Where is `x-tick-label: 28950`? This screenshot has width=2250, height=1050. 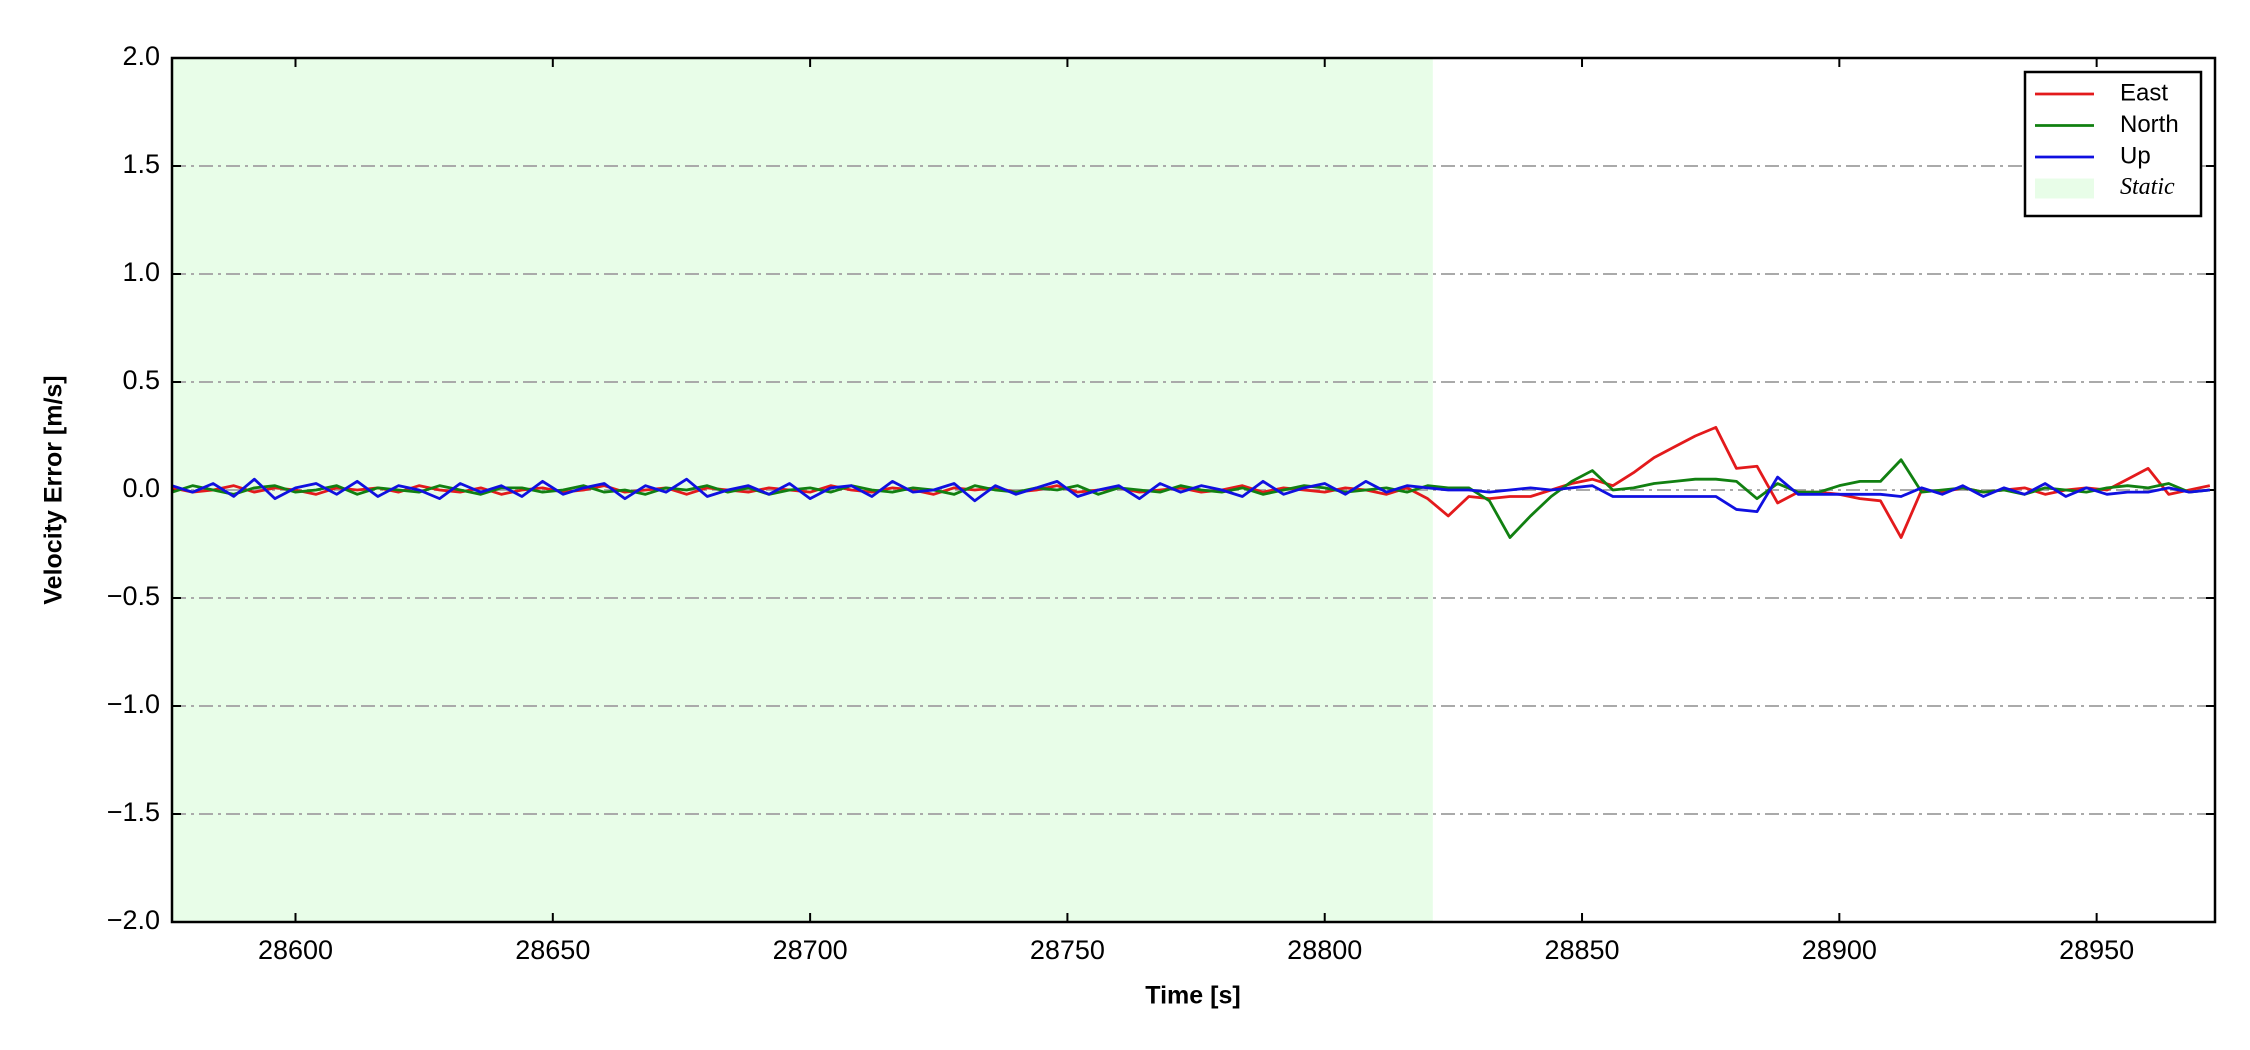 x-tick-label: 28950 is located at coordinates (2096, 950).